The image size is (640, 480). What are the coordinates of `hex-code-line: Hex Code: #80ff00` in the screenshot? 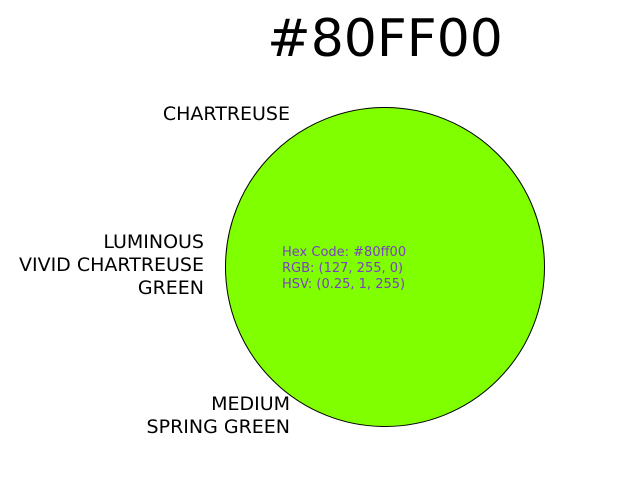 It's located at (344, 252).